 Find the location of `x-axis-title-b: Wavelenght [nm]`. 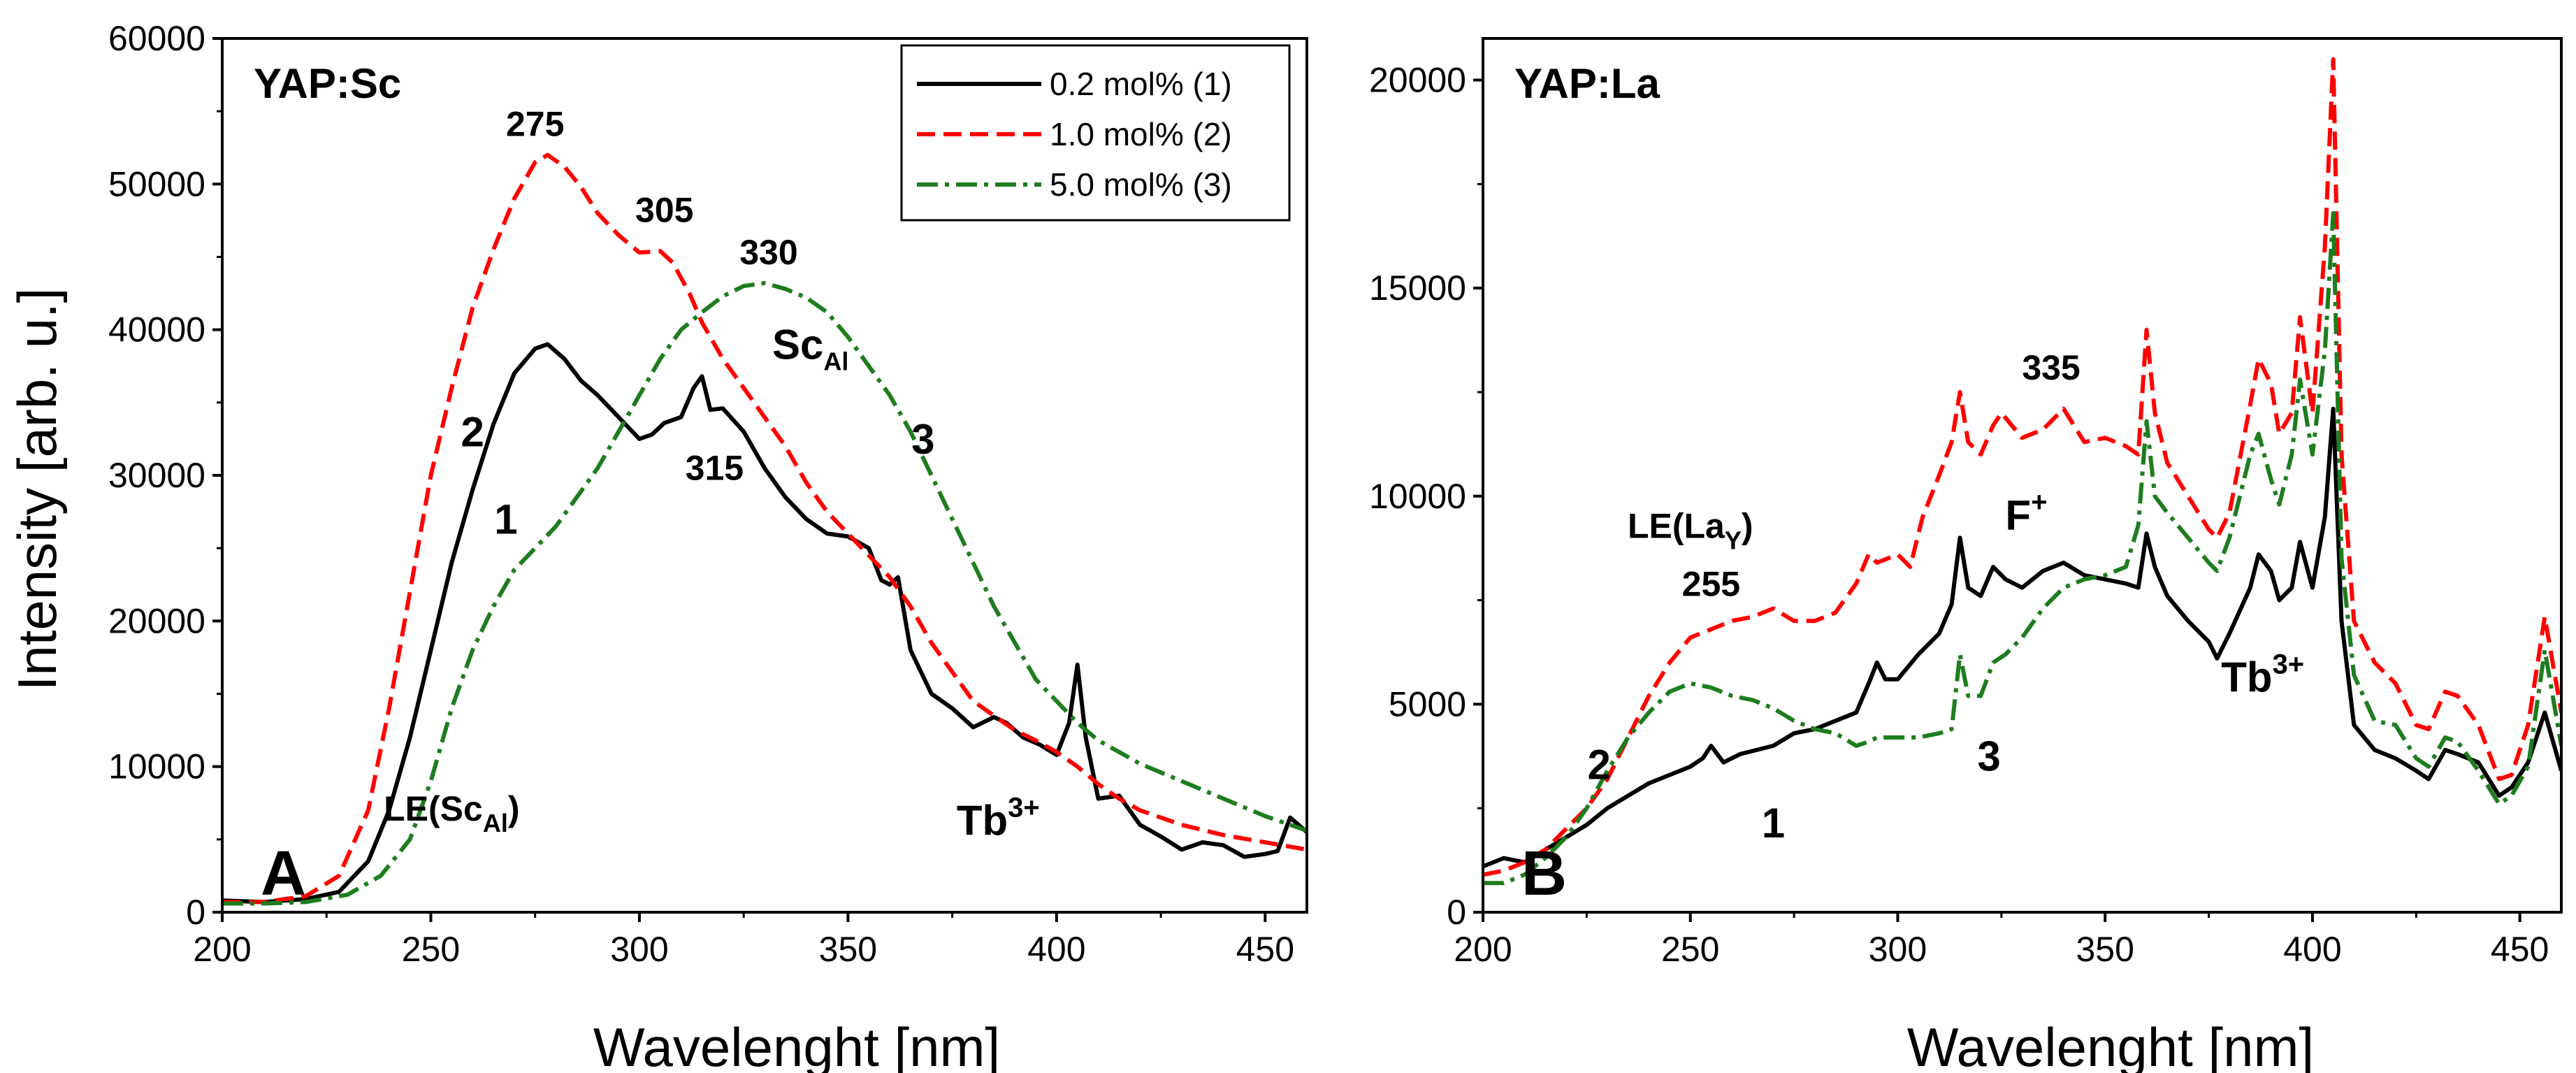

x-axis-title-b: Wavelenght [nm] is located at coordinates (2110, 1044).